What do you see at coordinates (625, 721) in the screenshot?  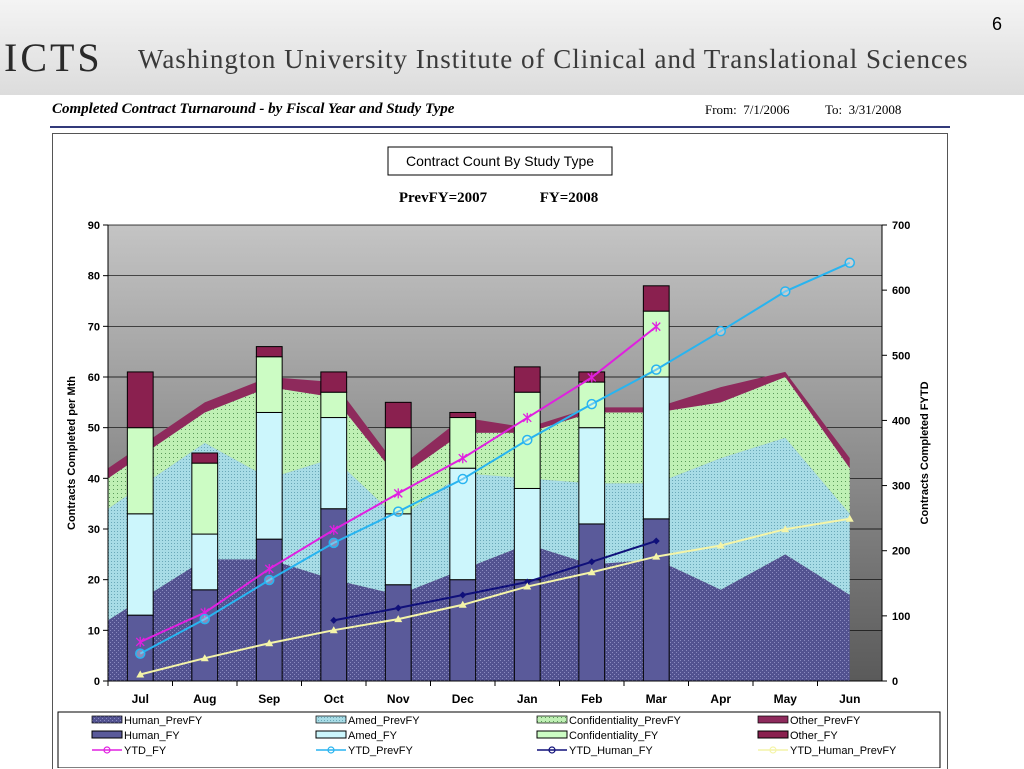 I see `legend-label: Confidentiality_PrevFY` at bounding box center [625, 721].